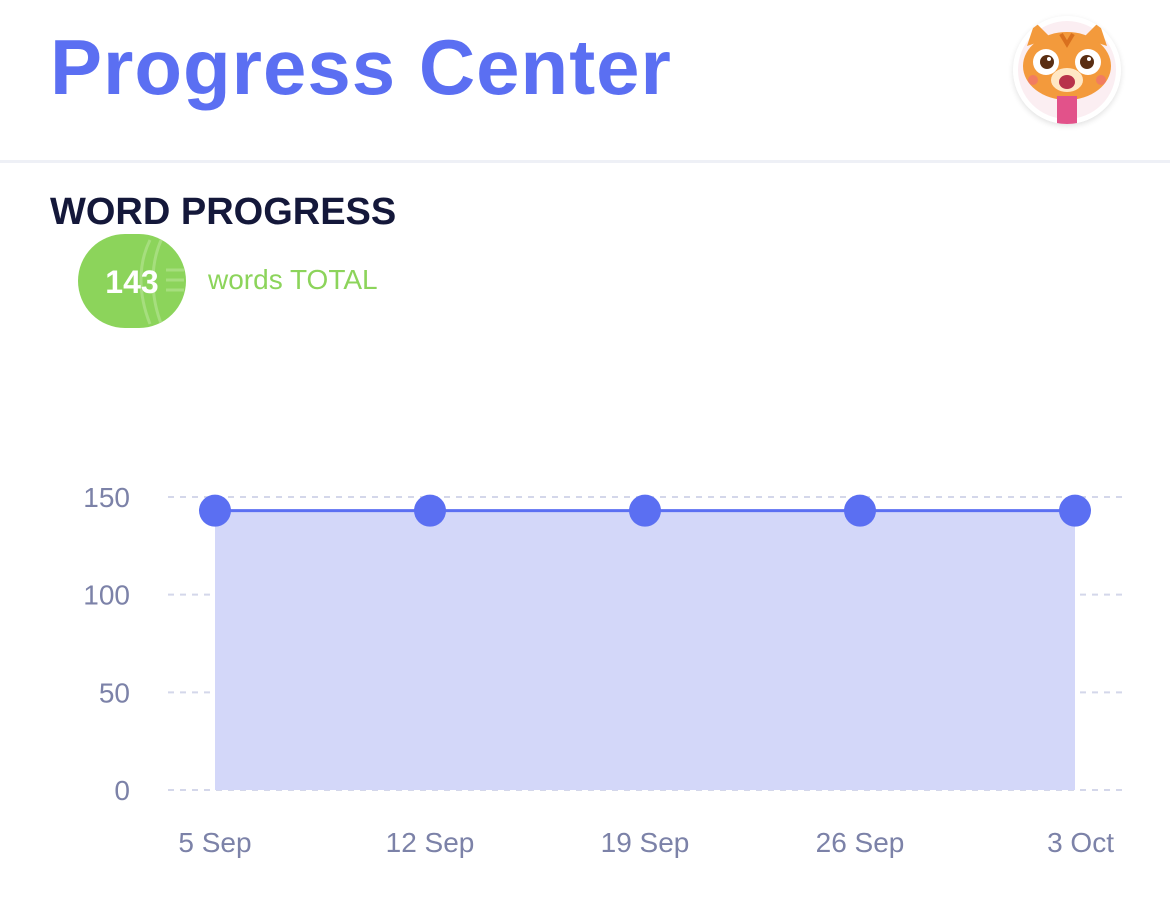  Describe the element at coordinates (430, 842) in the screenshot. I see `x-tick-label: 12 Sep` at that location.